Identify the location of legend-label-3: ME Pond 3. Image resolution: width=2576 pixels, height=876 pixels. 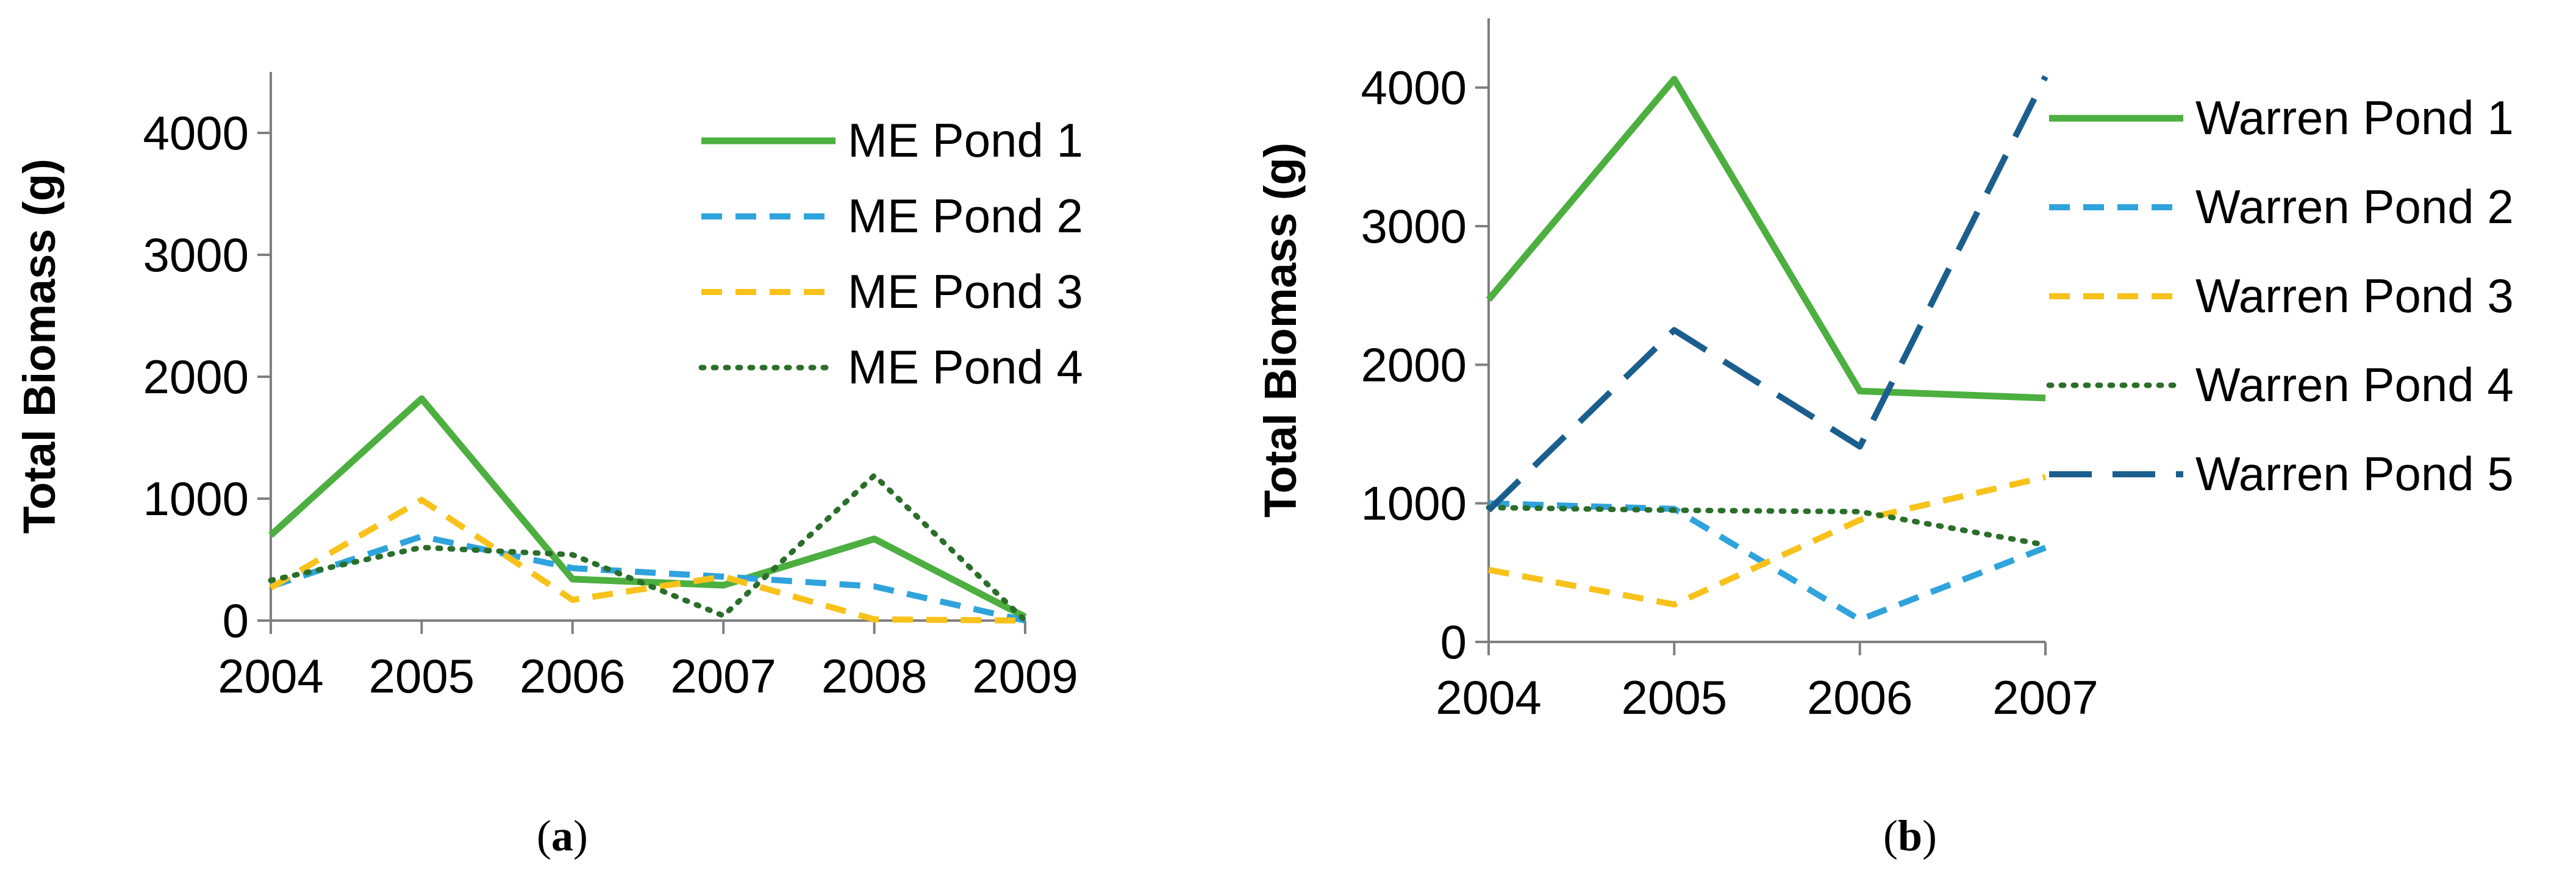
(965, 291).